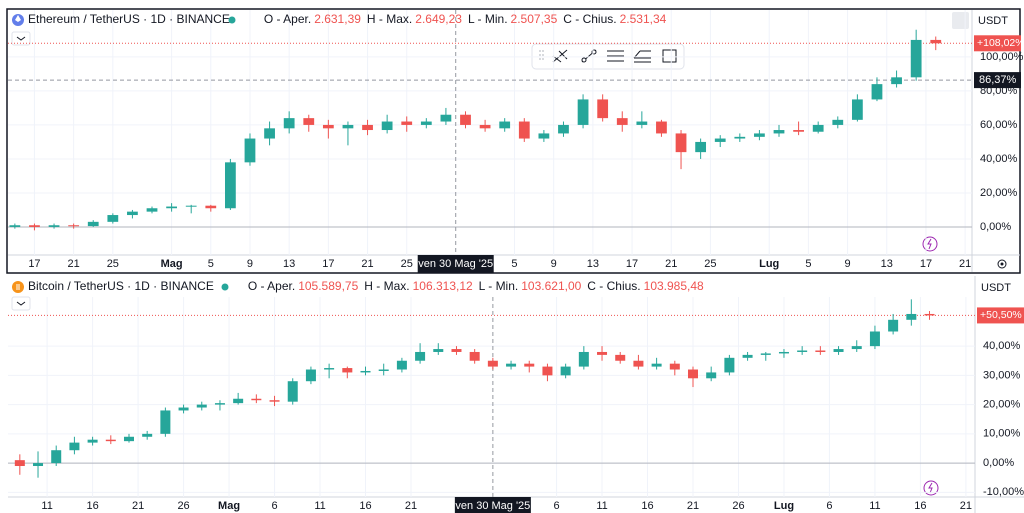 The width and height of the screenshot is (1024, 513). I want to click on crosshair-date-label: ven 30 Mag '25, so click(455, 264).